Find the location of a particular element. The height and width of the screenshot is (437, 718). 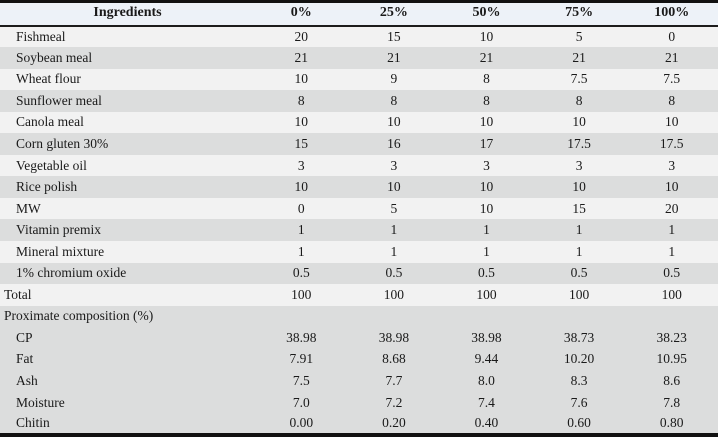

table-row: Corn gluten 30% 15 16 17 17.5 17.5 is located at coordinates (359, 144).